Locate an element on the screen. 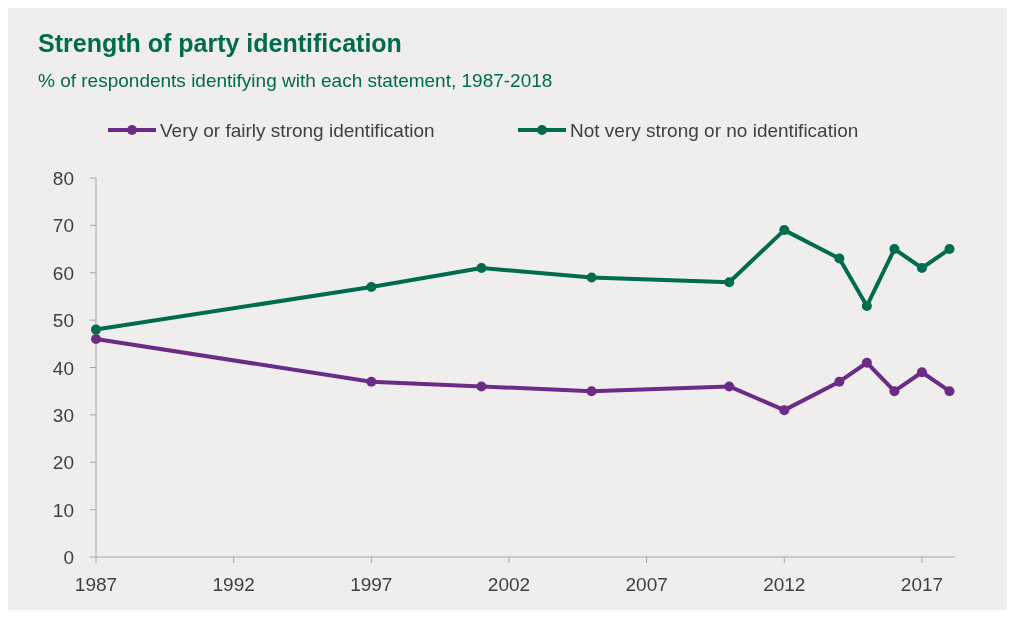 Image resolution: width=1015 pixels, height=626 pixels. chart-subtitle: % of respondents identifying with each statement, 1987-2018 is located at coordinates (295, 80).